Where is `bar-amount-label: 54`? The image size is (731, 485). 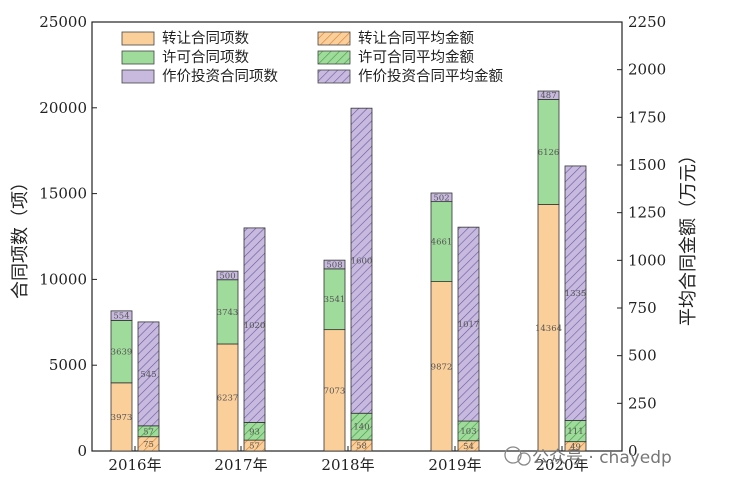 bar-amount-label: 54 is located at coordinates (468, 447).